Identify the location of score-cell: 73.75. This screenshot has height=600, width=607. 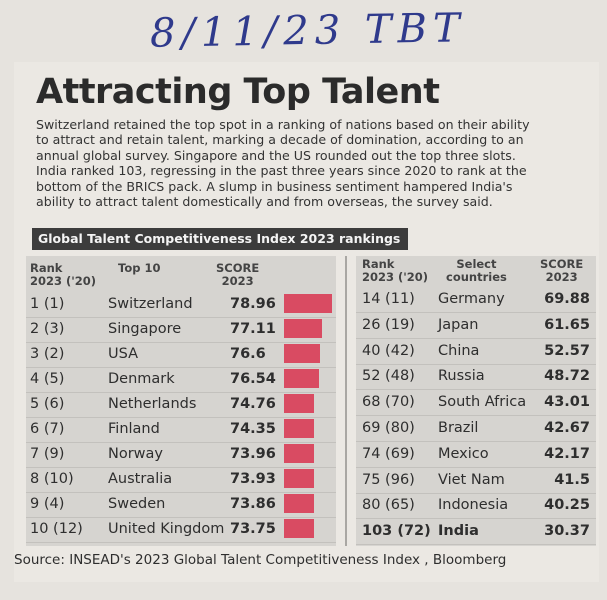
(253, 529).